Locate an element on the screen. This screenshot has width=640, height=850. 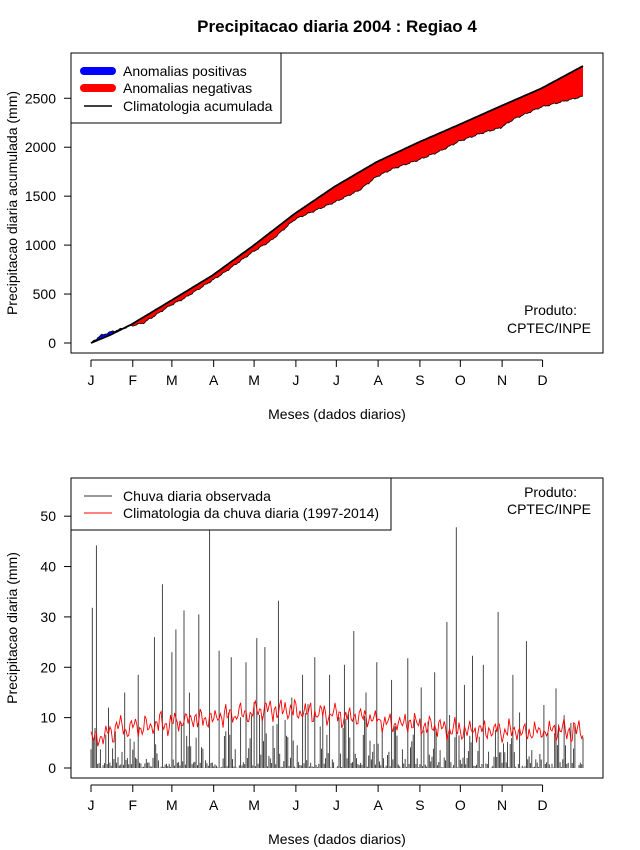
bottom-y-tick-label: 50 is located at coordinates (48, 516).